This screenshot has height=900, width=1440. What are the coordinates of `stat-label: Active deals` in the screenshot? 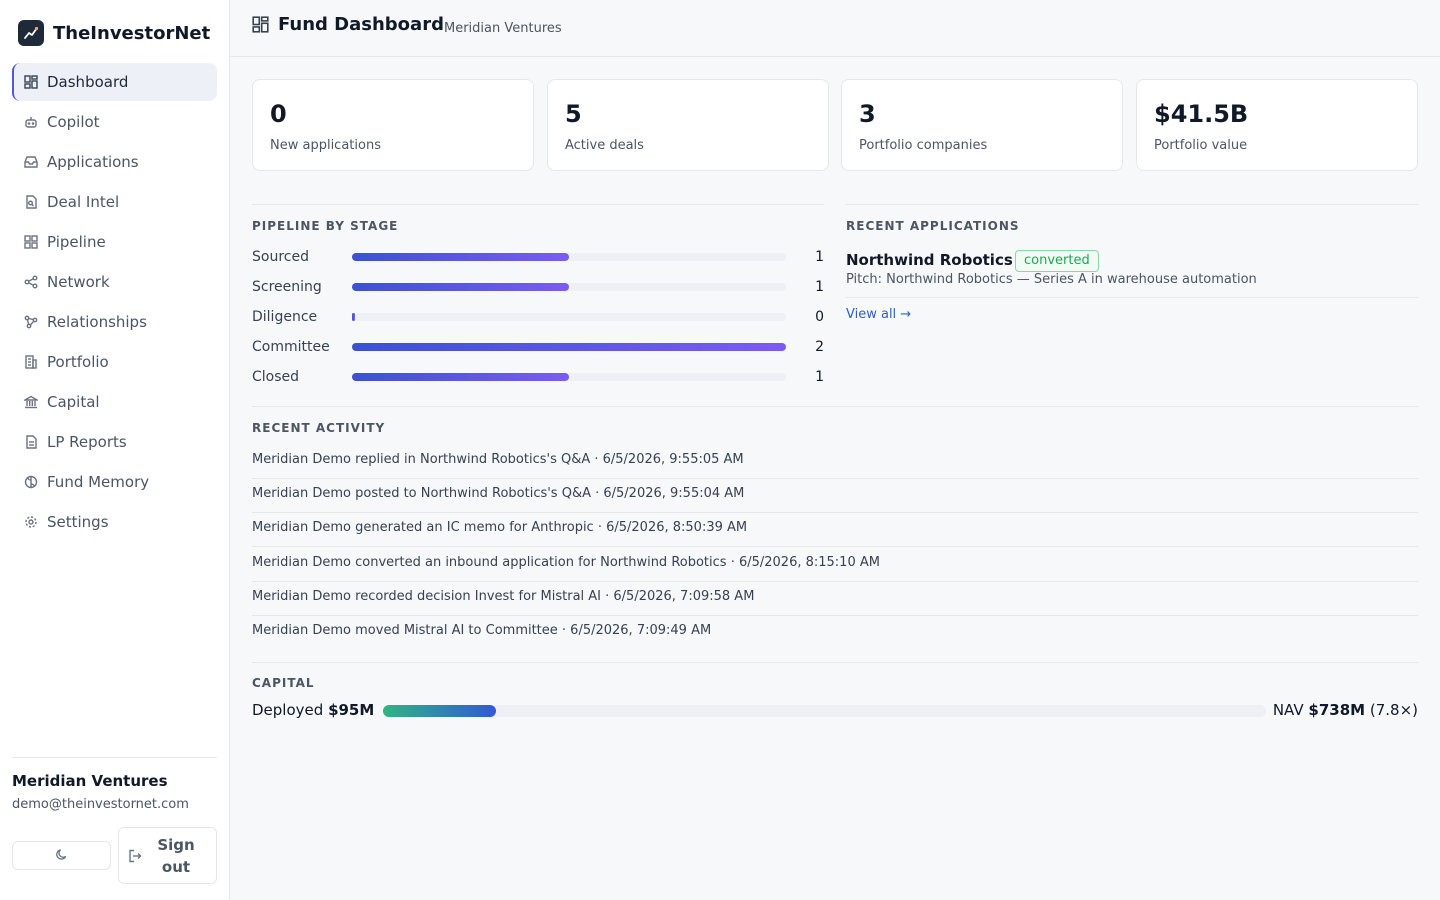 It's located at (604, 145).